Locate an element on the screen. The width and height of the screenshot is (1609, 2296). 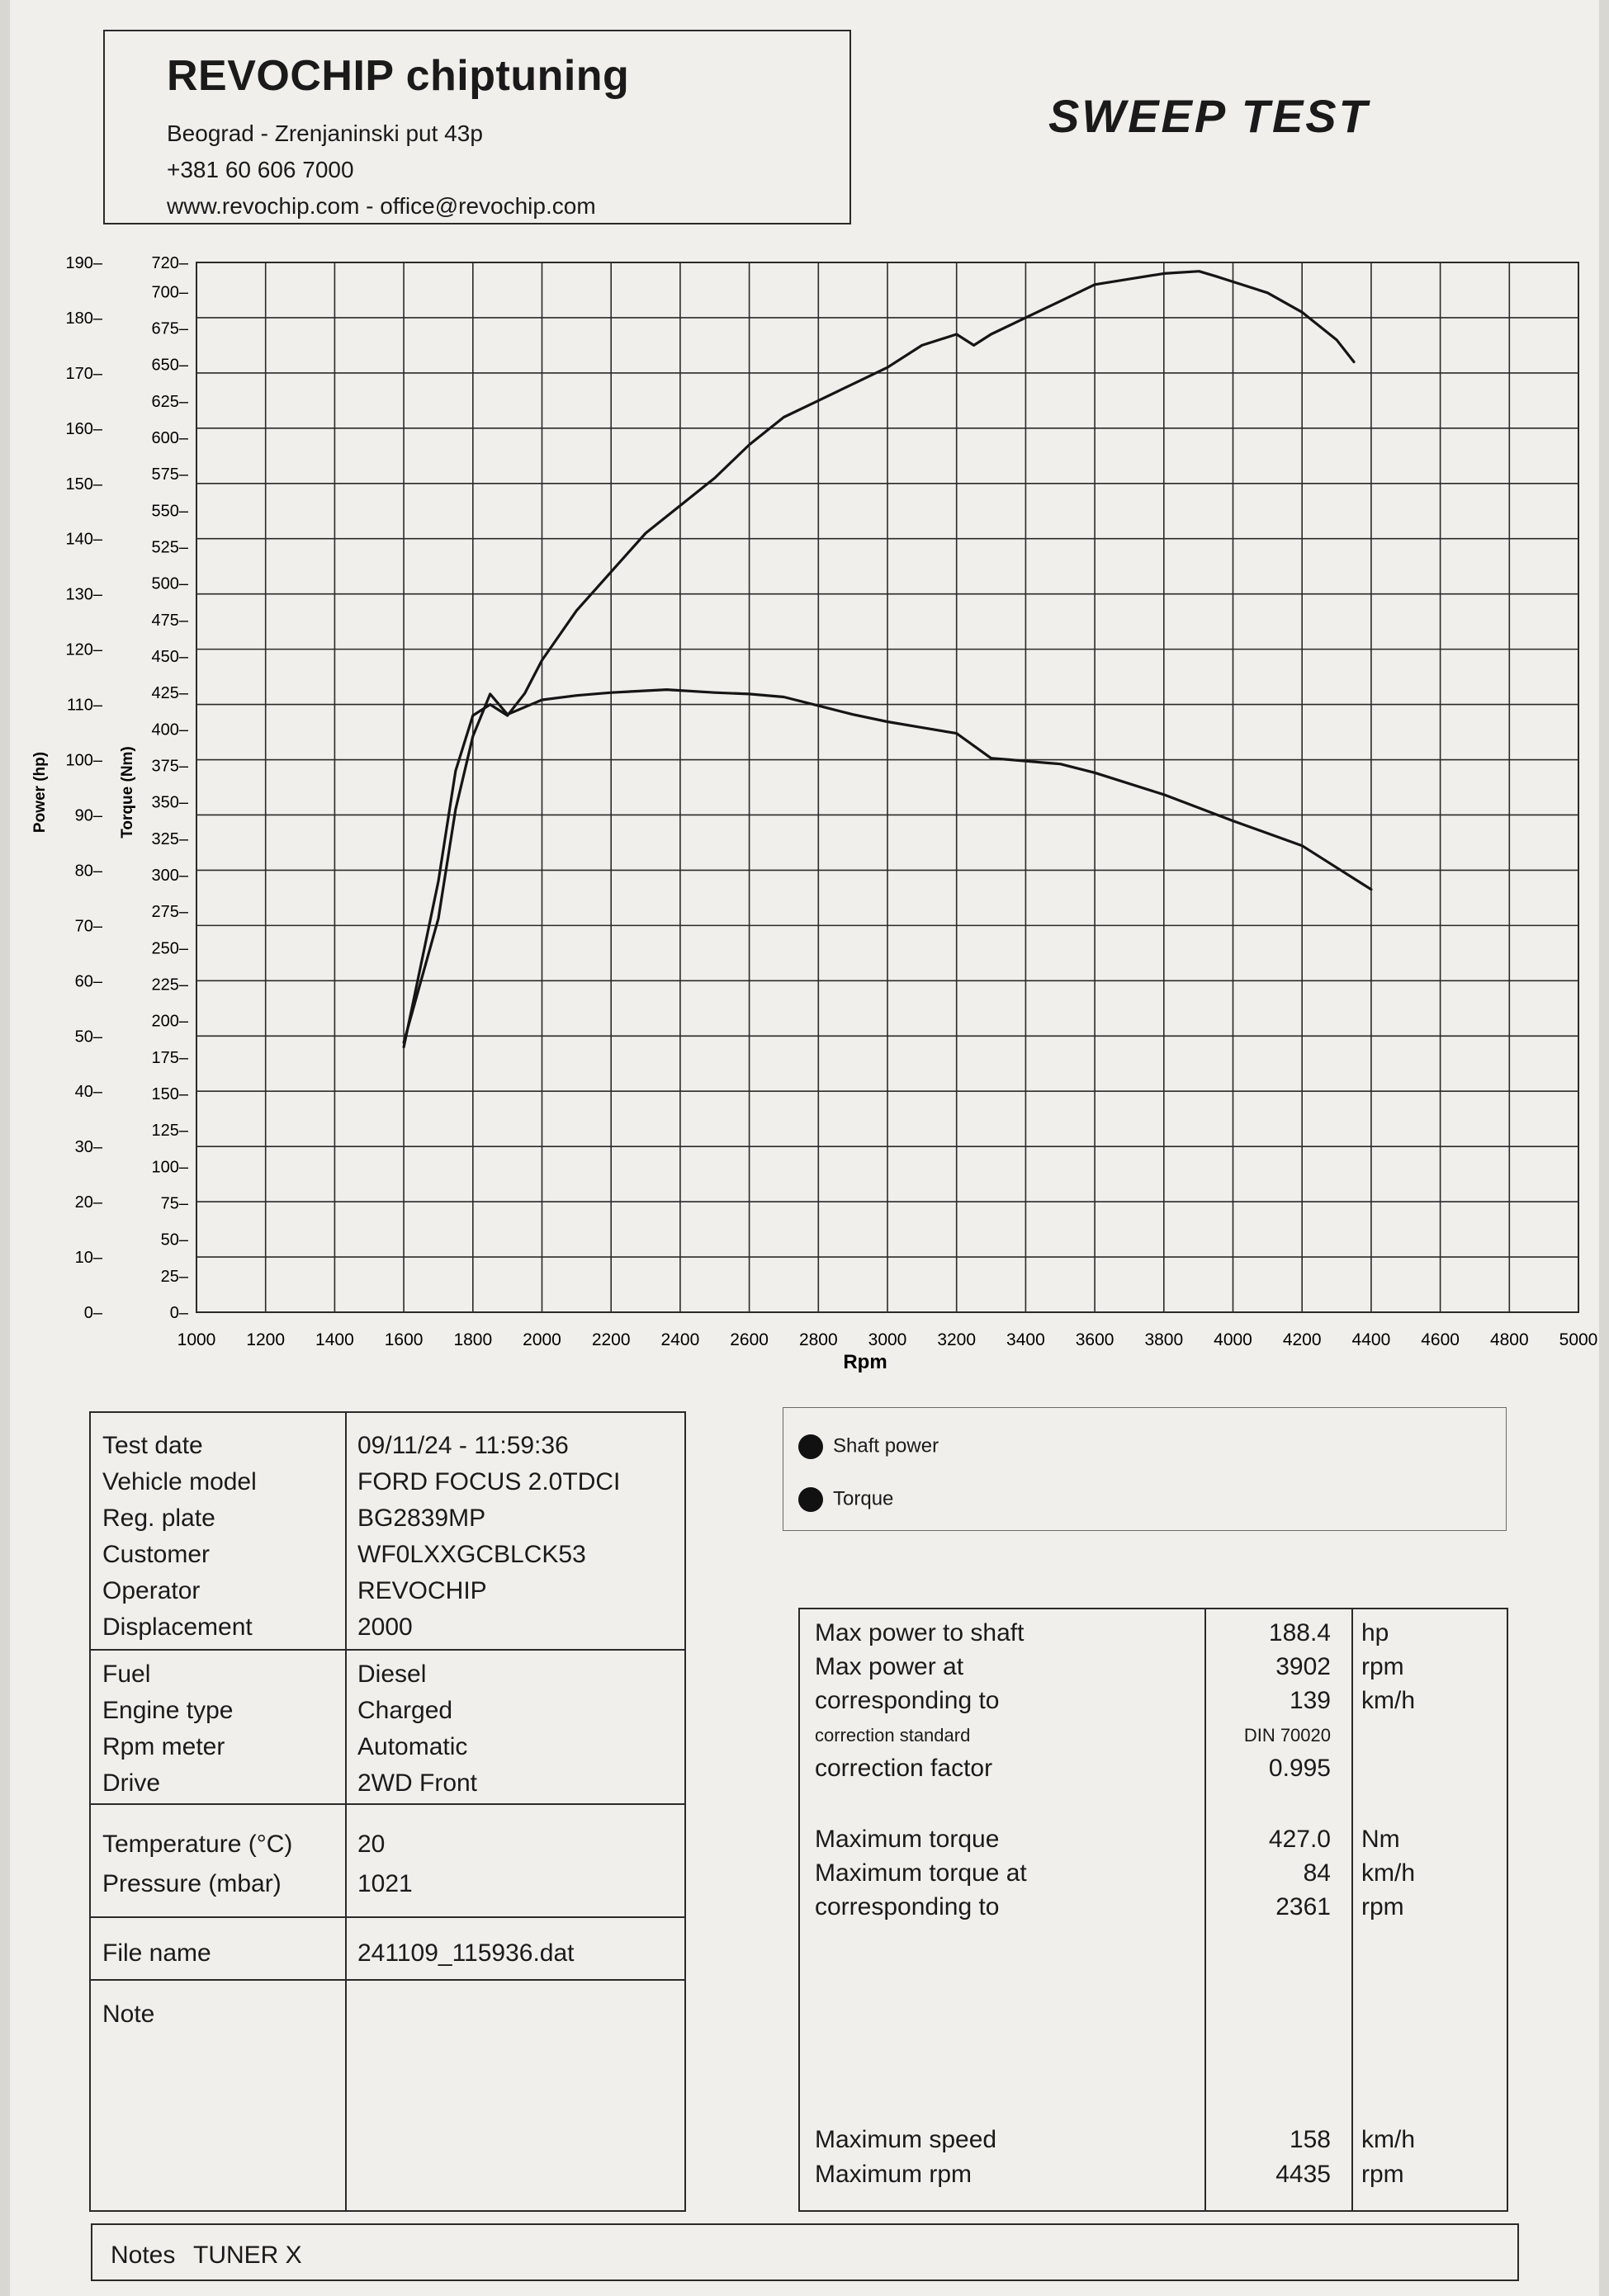
x-tick-label: 1600 is located at coordinates (404, 1340).